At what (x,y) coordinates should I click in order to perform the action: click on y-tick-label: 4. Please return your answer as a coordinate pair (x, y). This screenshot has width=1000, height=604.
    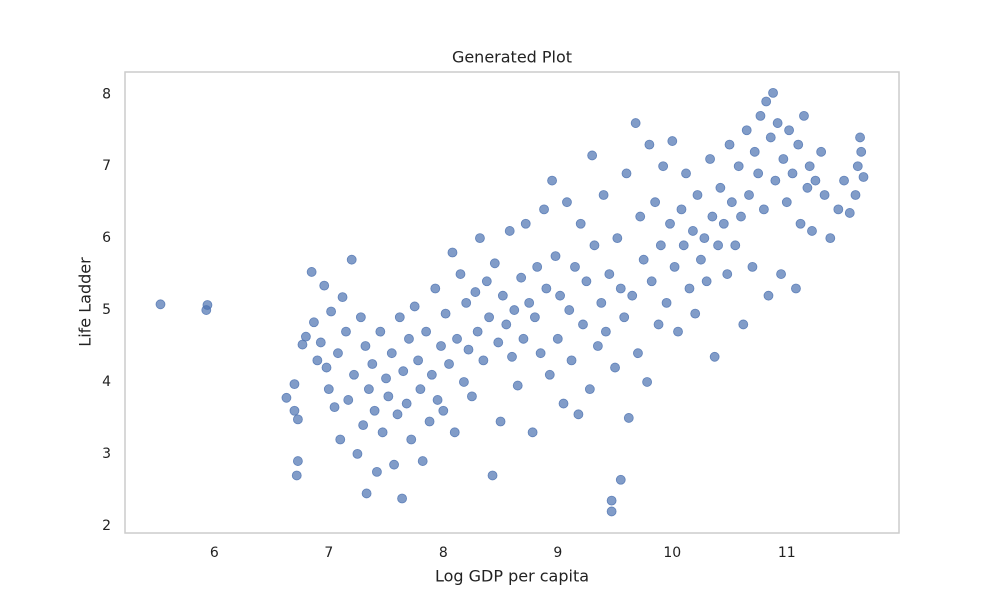
    Looking at the image, I should click on (106, 382).